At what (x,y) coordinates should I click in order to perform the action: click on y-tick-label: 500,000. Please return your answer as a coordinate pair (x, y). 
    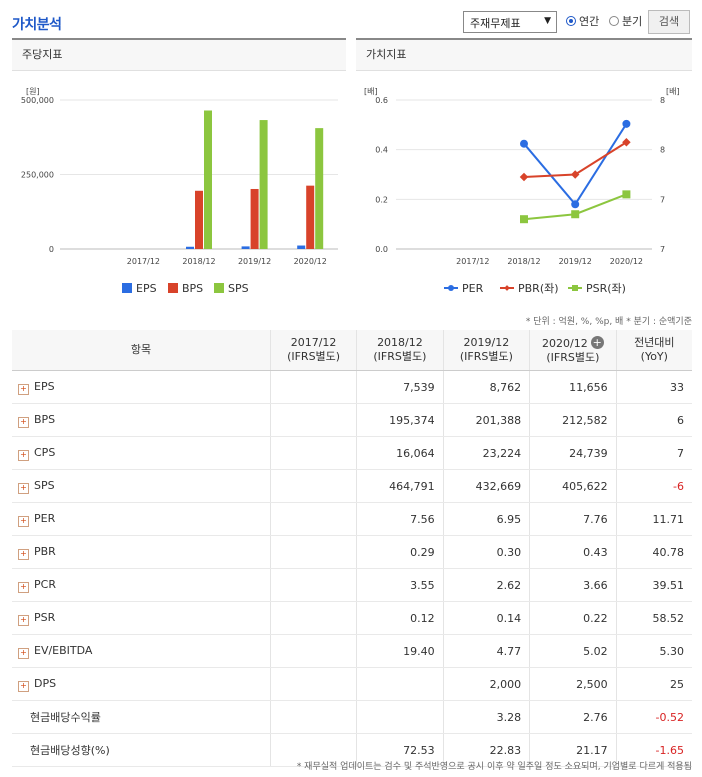
    Looking at the image, I should click on (37, 100).